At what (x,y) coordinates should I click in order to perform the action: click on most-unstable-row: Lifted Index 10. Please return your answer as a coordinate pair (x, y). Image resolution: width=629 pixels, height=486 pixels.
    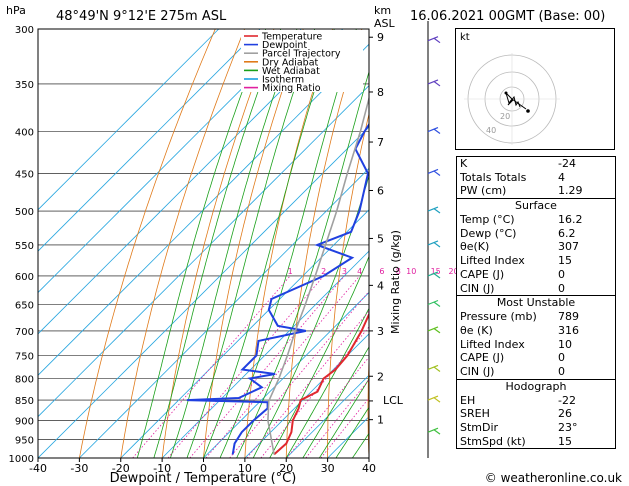
    Looking at the image, I should click on (536, 345).